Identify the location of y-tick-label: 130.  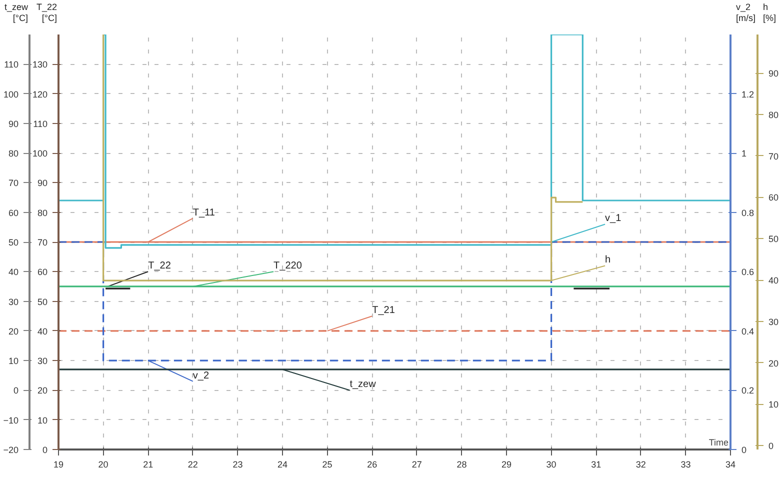
(40, 65).